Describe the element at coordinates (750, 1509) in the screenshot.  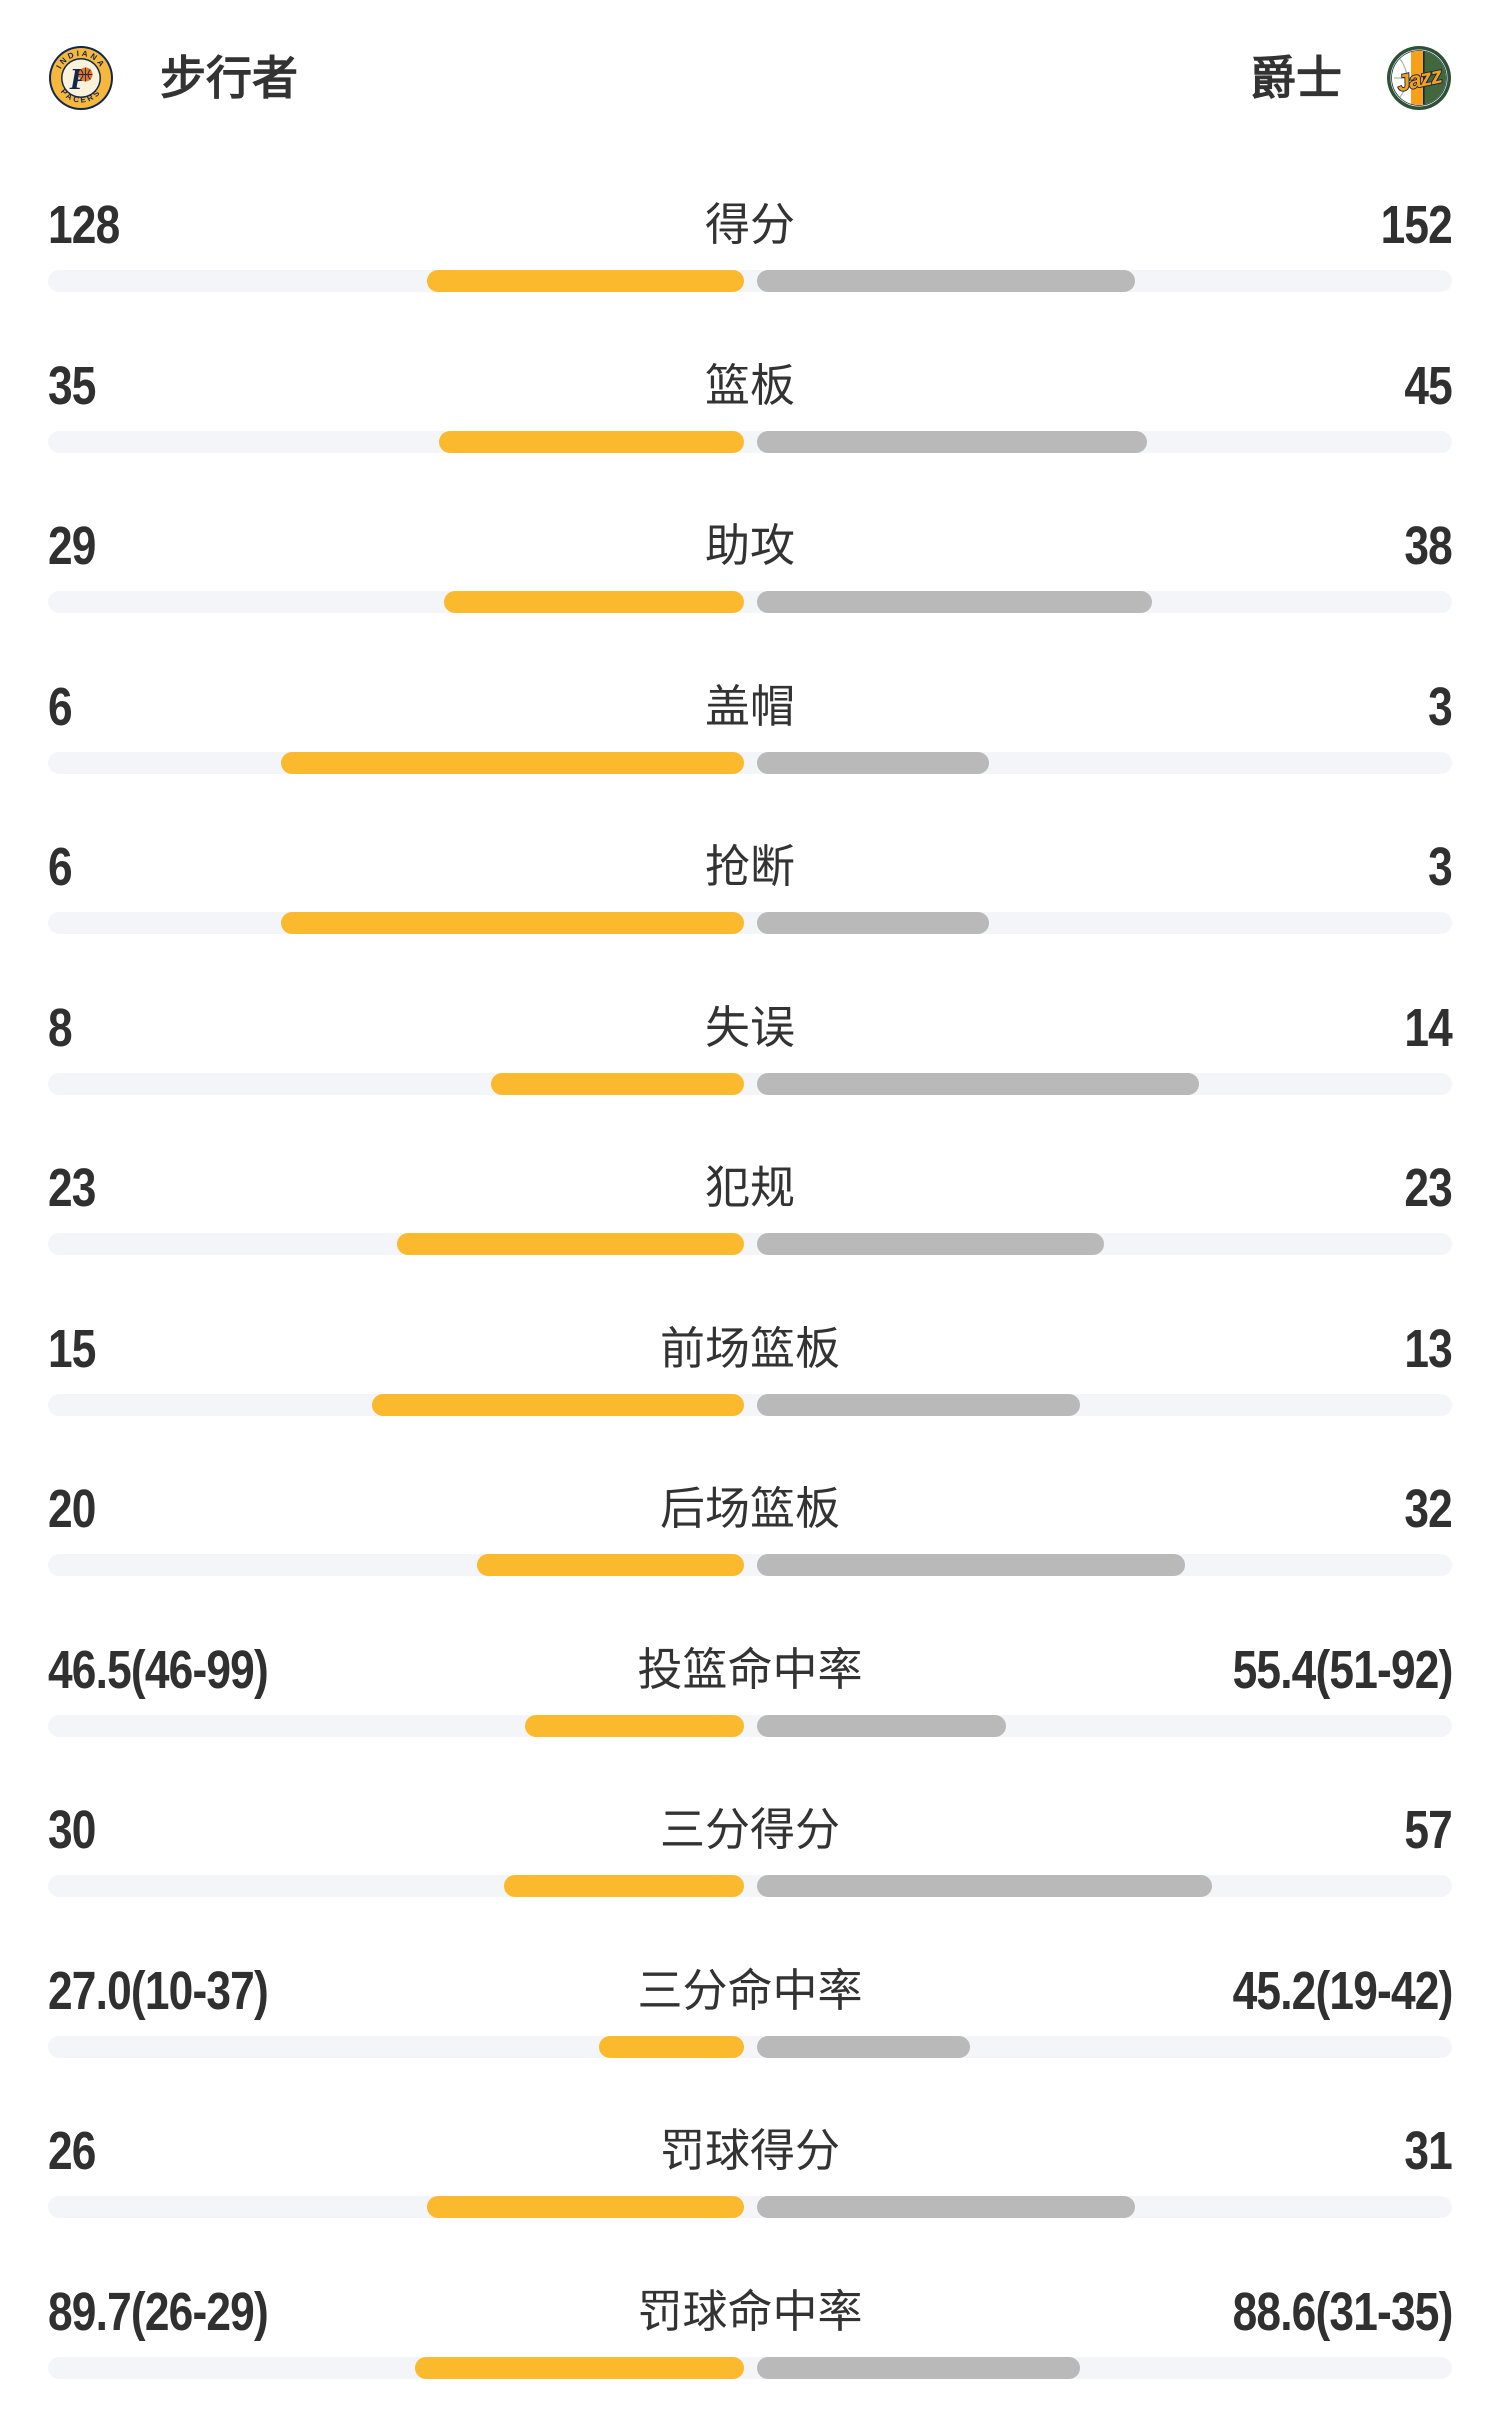
I see `stat-label: 后场篮板` at that location.